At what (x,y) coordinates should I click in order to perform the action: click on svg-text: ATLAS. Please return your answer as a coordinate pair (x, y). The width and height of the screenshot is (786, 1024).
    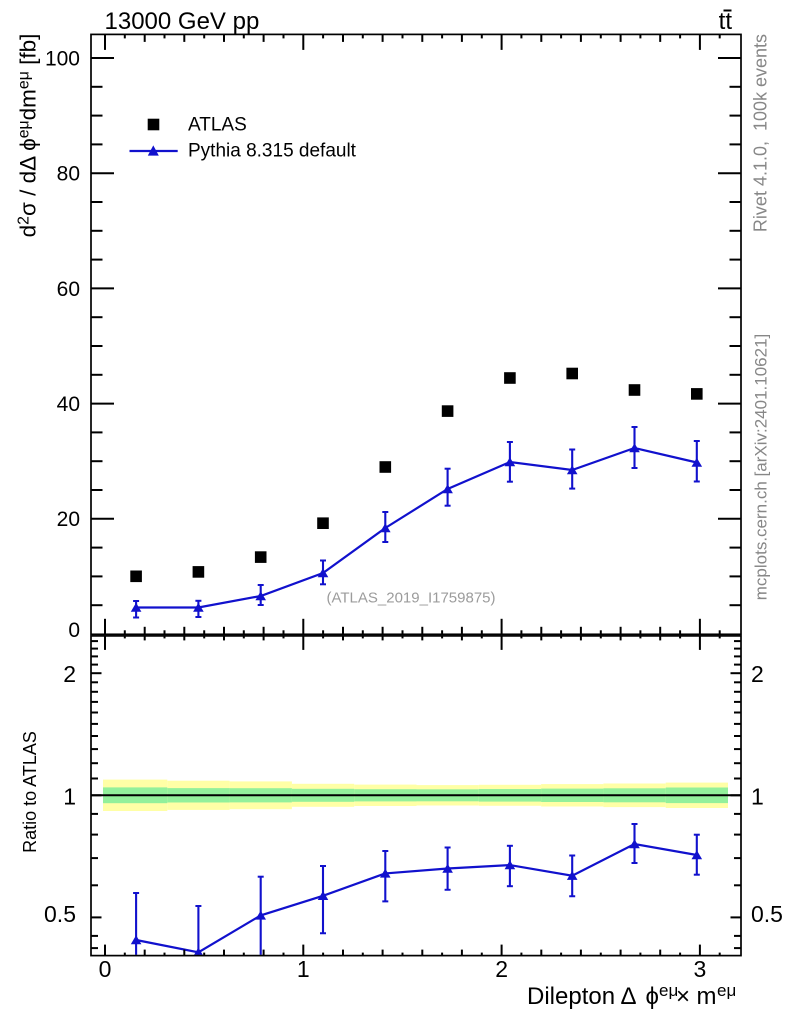
    Looking at the image, I should click on (217, 125).